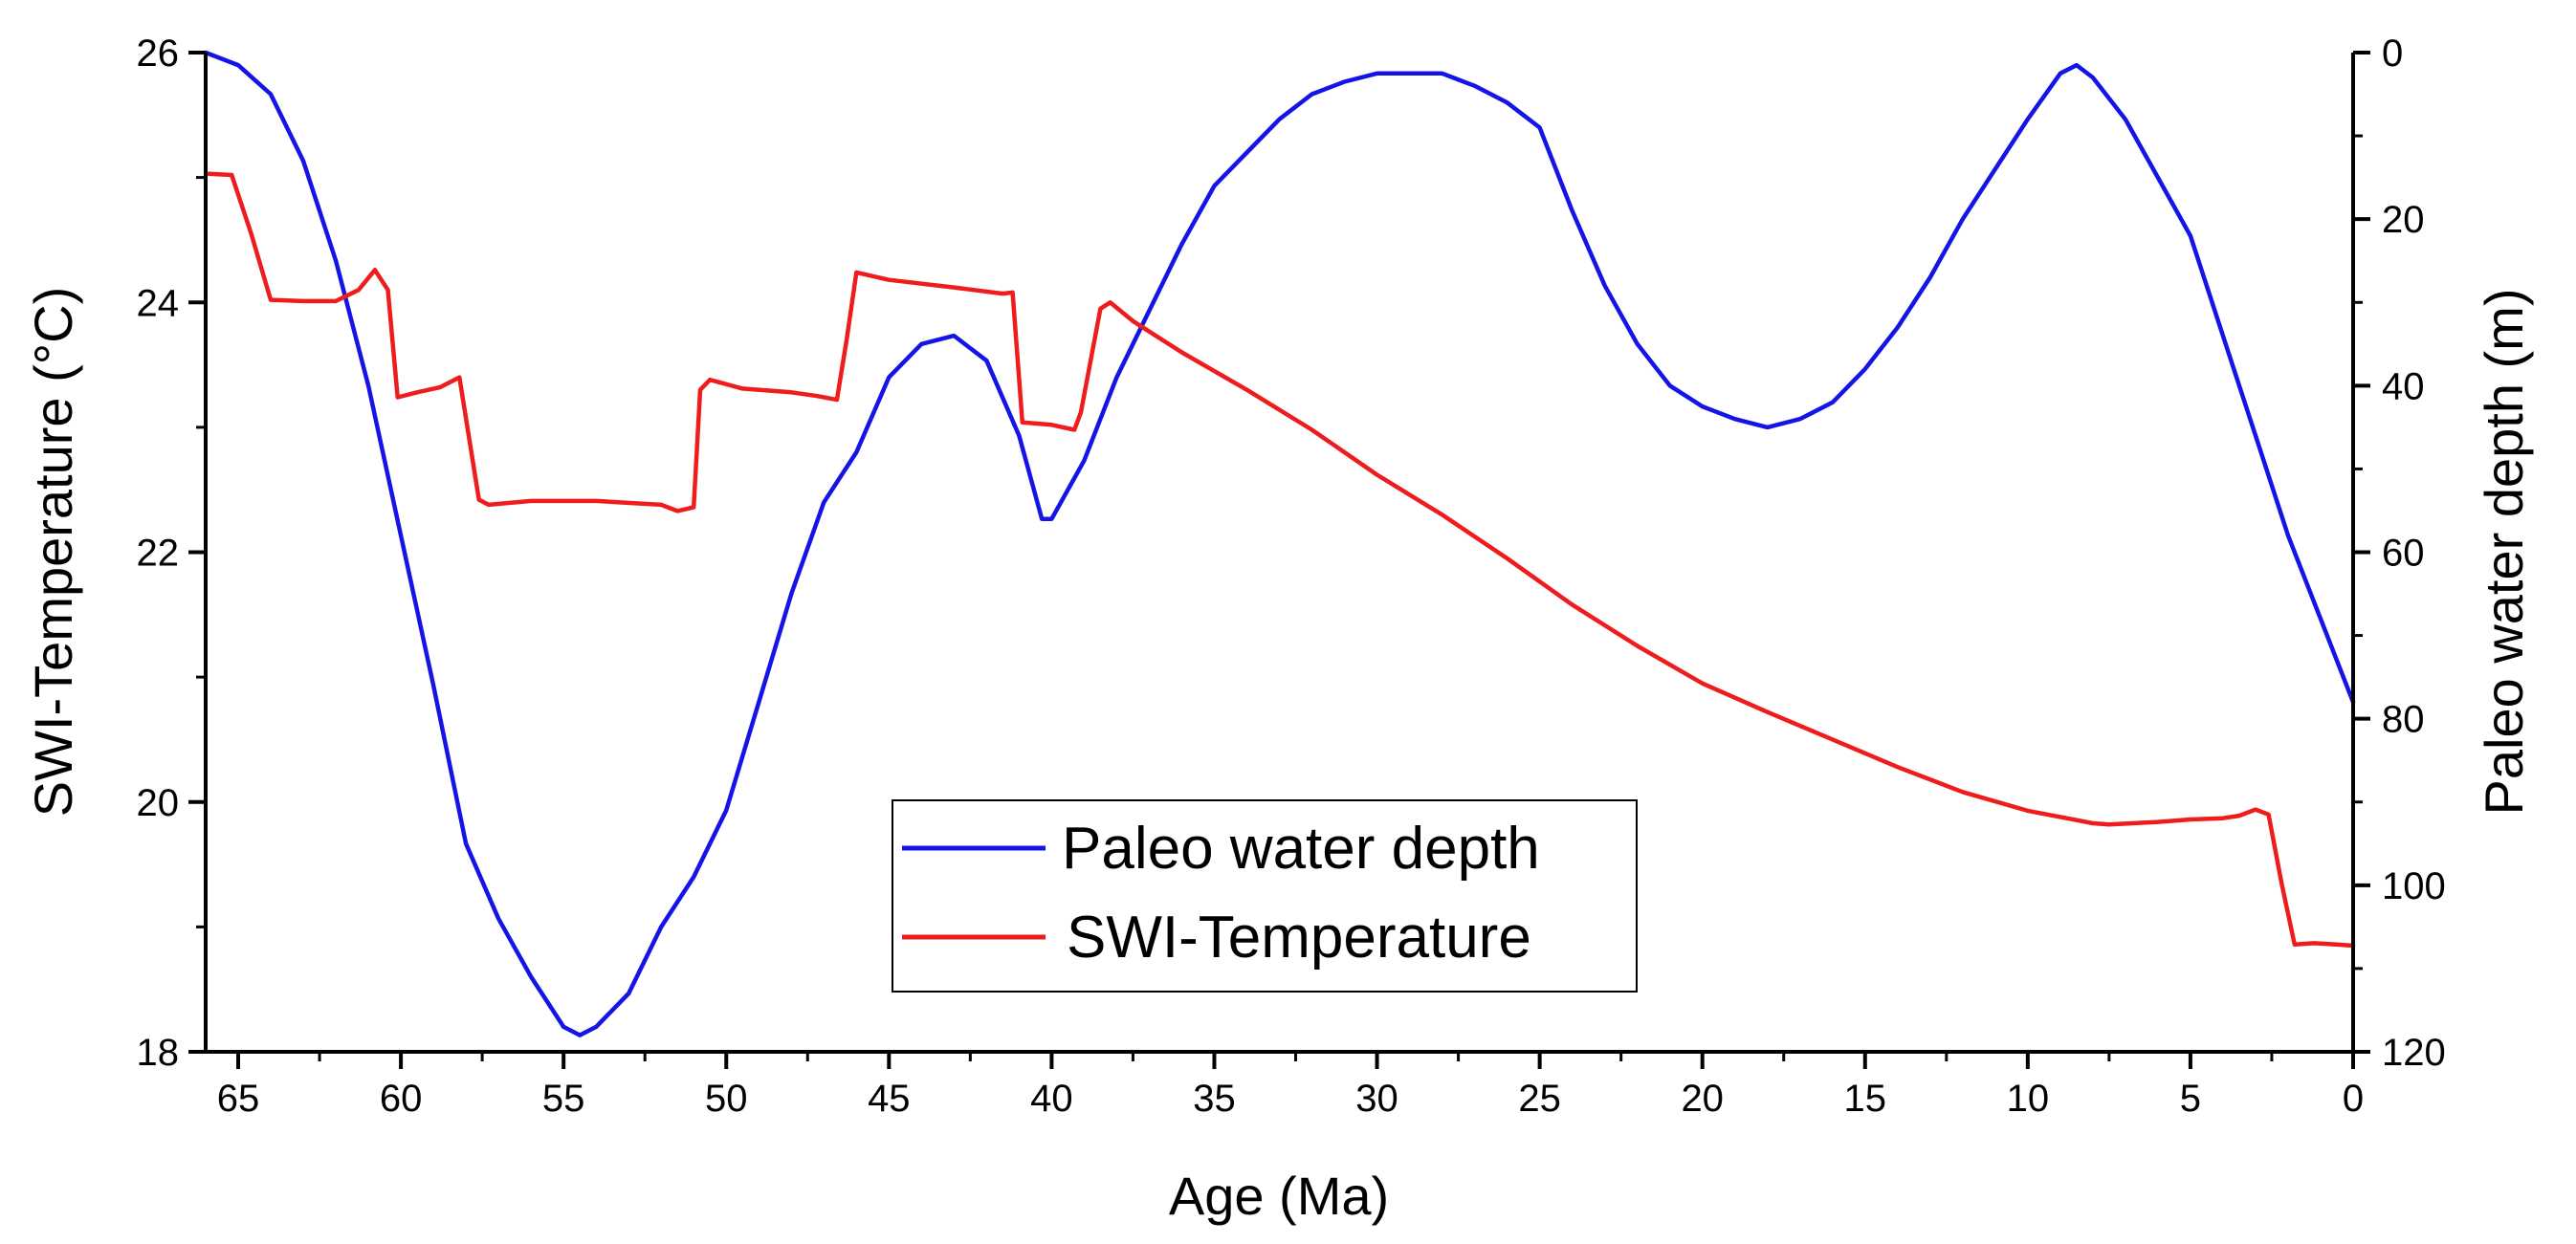 The image size is (2576, 1244). What do you see at coordinates (1301, 849) in the screenshot?
I see `legend-label-depth: Paleo water depth` at bounding box center [1301, 849].